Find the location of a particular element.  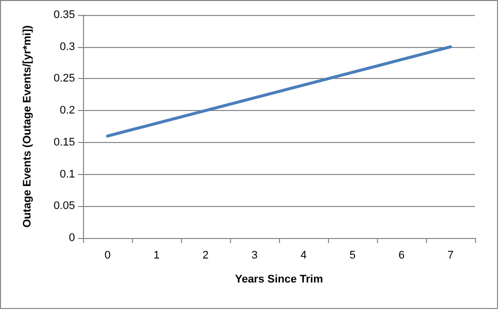

y-tick-label: 0.3 is located at coordinates (67, 46).